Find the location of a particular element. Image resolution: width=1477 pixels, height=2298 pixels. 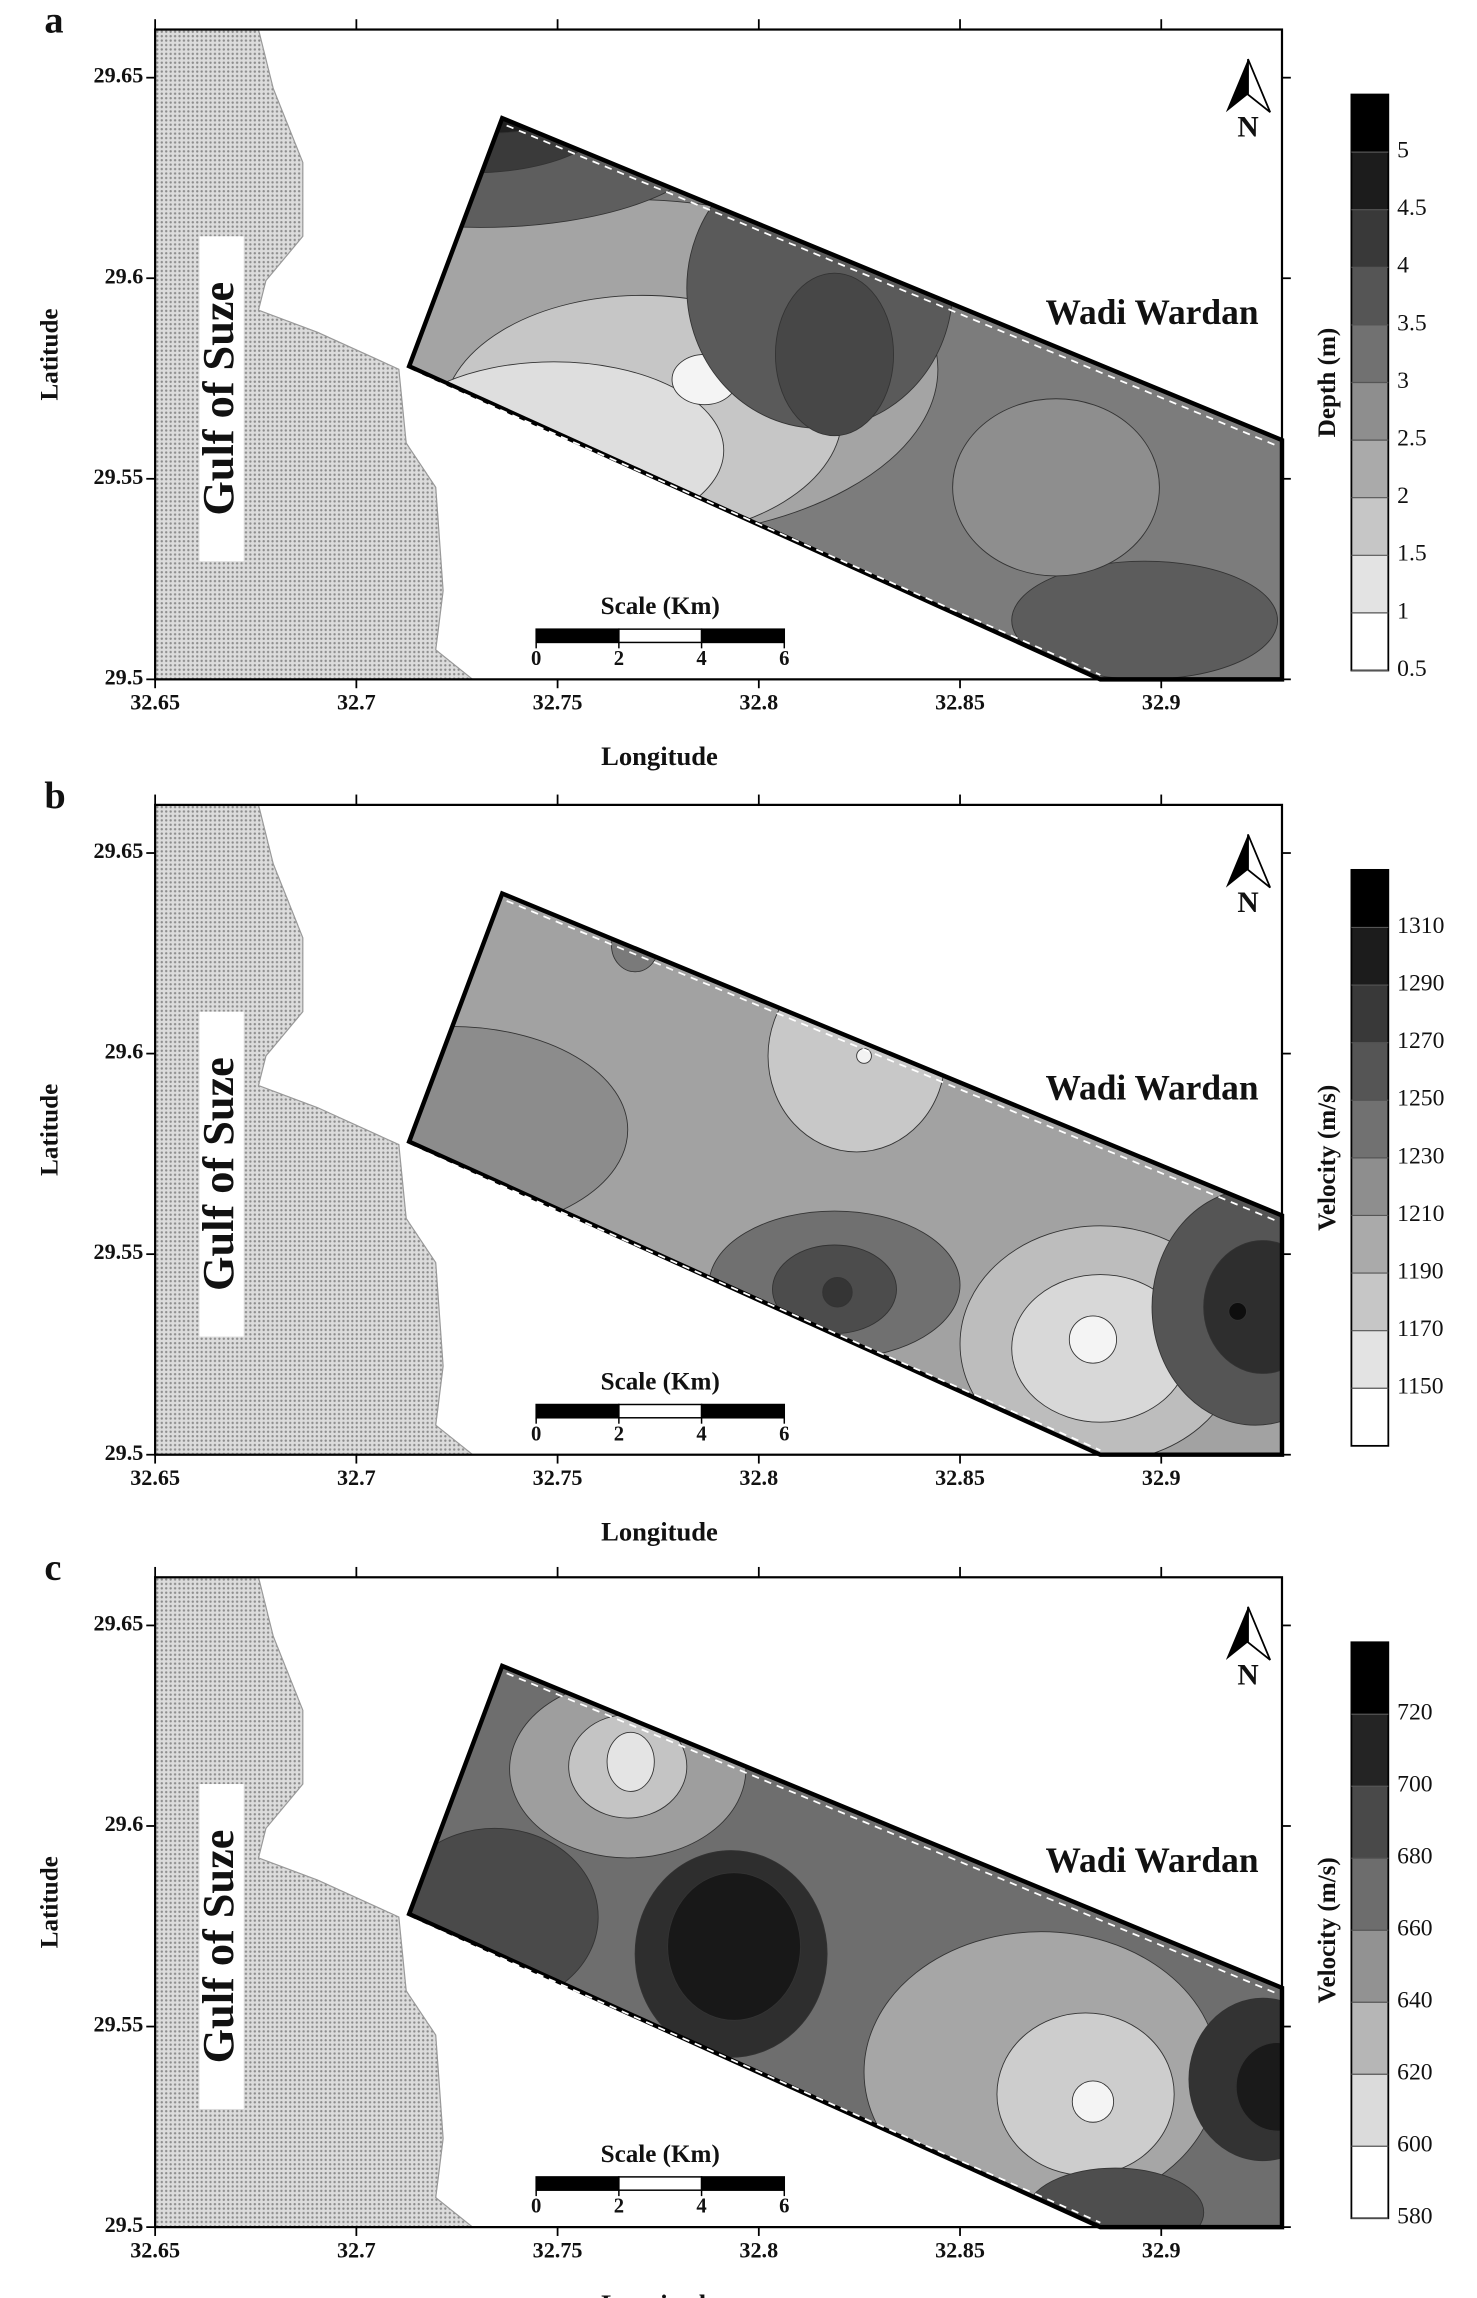

contour-group is located at coordinates (845, 1174).